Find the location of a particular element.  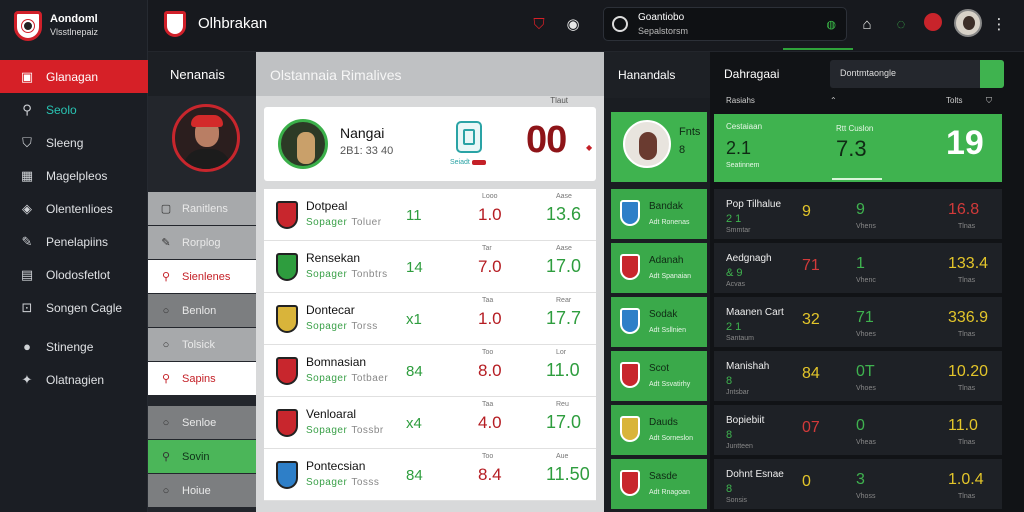

row-sub2: Santaum is located at coordinates (740, 338).